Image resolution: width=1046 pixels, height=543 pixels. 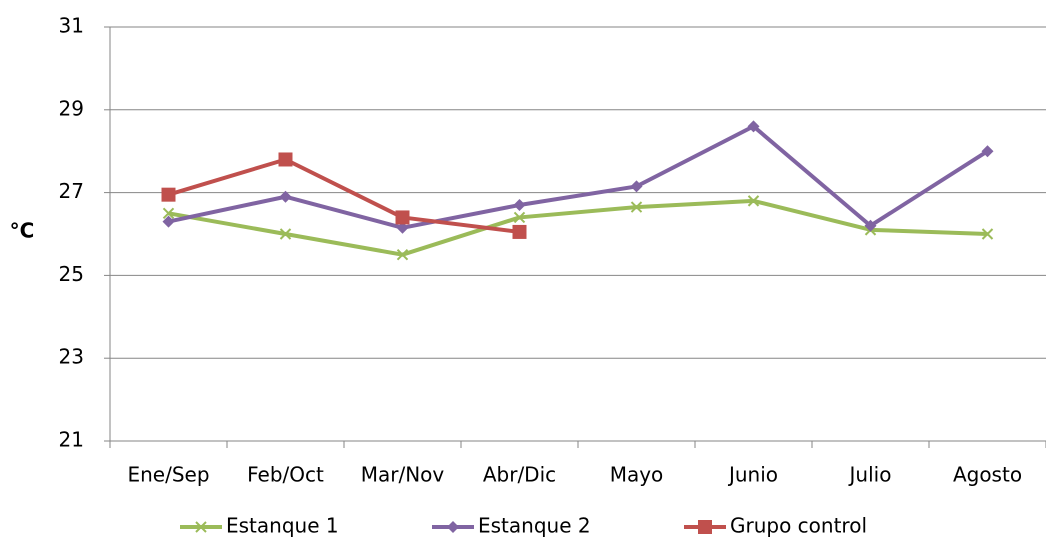 I want to click on y-tick-label: 23, so click(x=71, y=357).